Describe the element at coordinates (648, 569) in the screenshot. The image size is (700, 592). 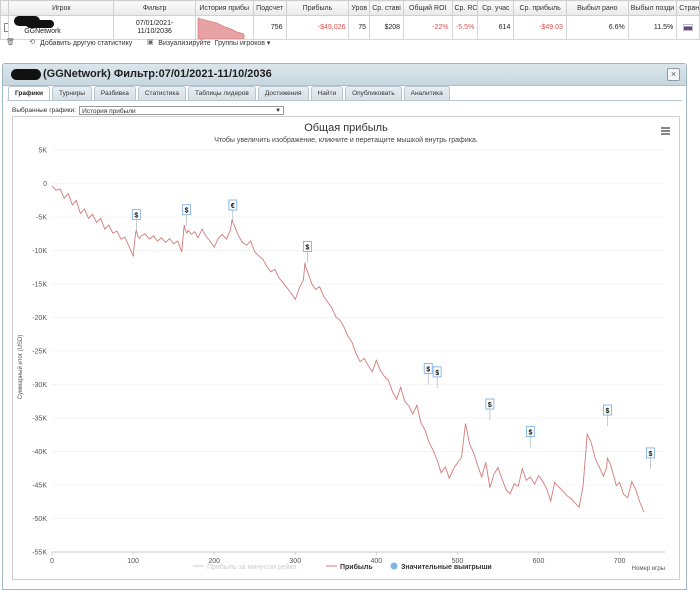
I see `x-axis-label: Номер игры` at that location.